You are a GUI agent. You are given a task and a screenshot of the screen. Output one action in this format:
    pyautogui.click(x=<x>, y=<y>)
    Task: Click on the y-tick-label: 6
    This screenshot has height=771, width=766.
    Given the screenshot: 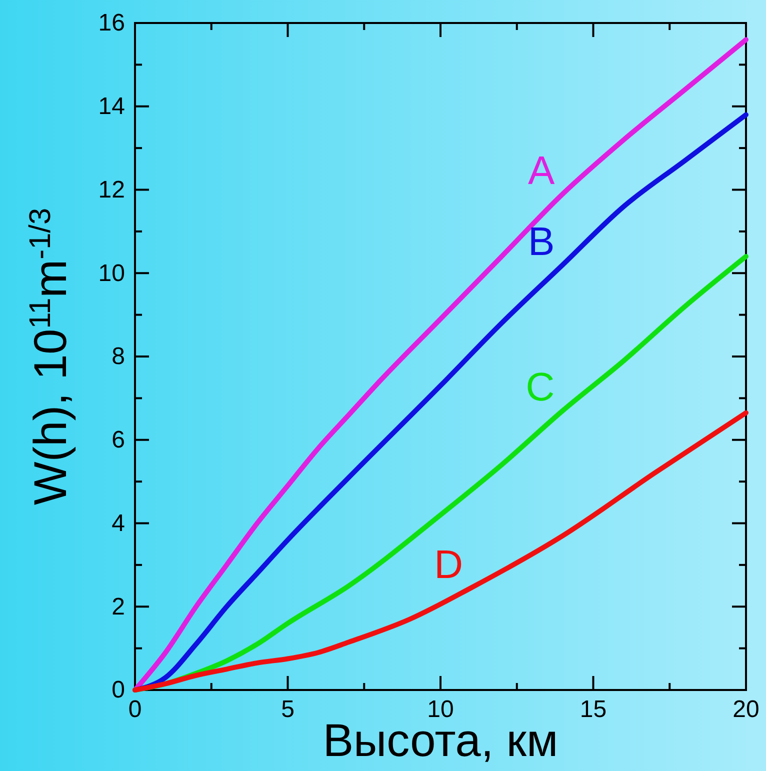 What is the action you would take?
    pyautogui.click(x=118, y=440)
    